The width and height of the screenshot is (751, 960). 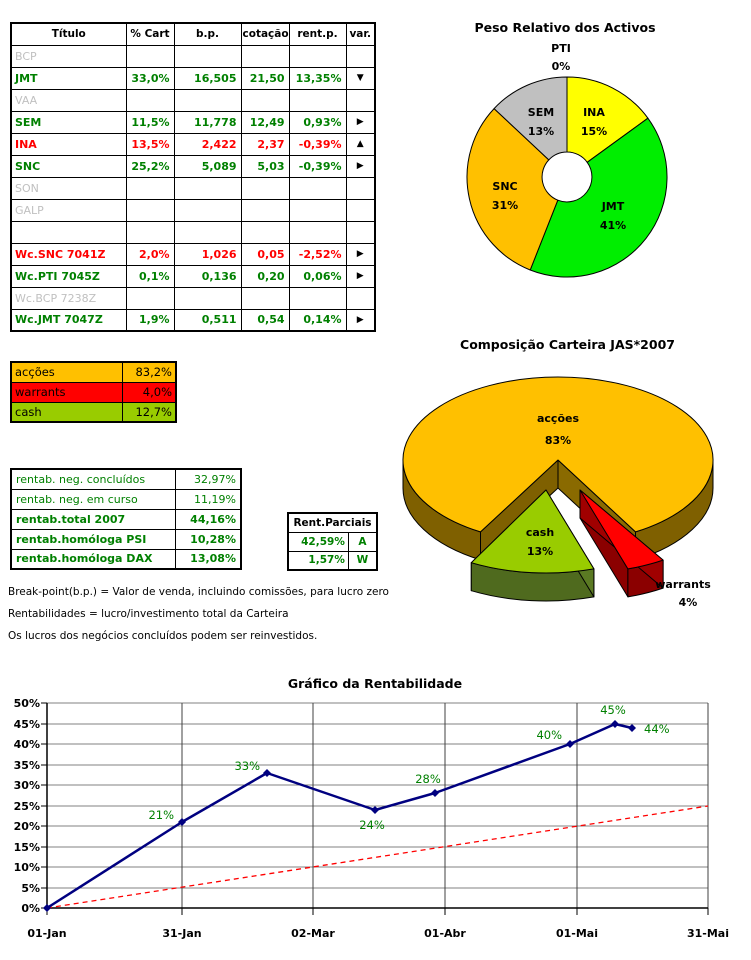 What do you see at coordinates (68, 298) in the screenshot?
I see `cell-title: Wc.BCP 7238Z` at bounding box center [68, 298].